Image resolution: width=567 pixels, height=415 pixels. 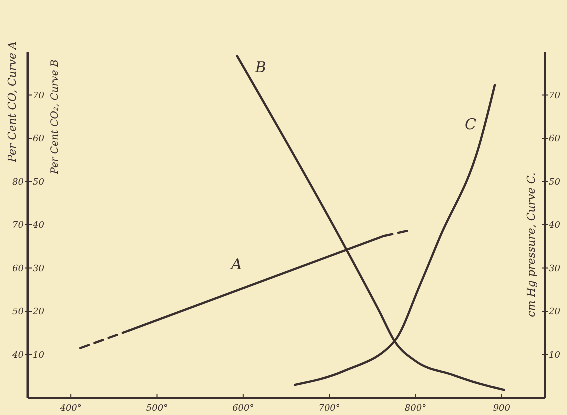 I want to click on series-label: A, so click(x=235, y=265).